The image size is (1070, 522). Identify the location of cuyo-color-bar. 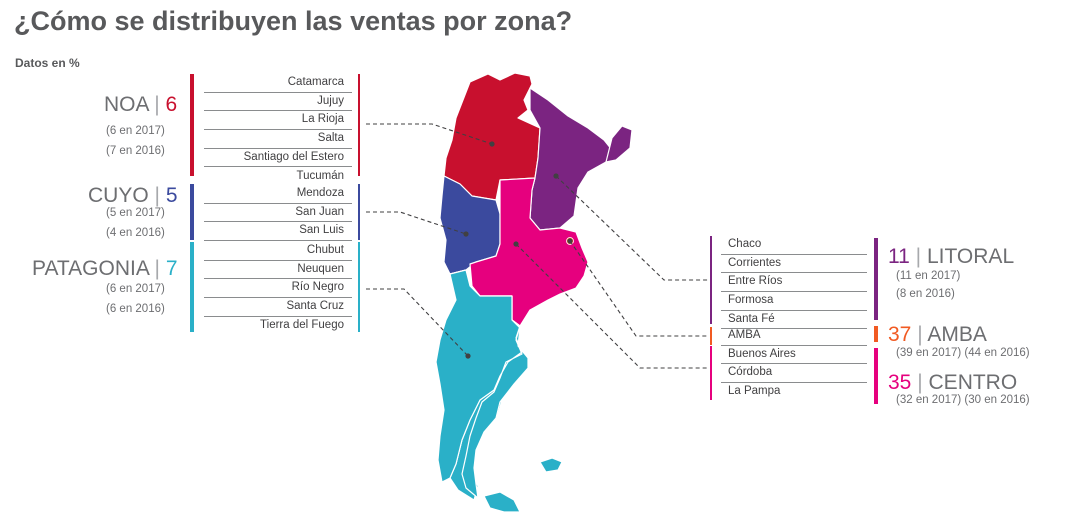
(192, 212).